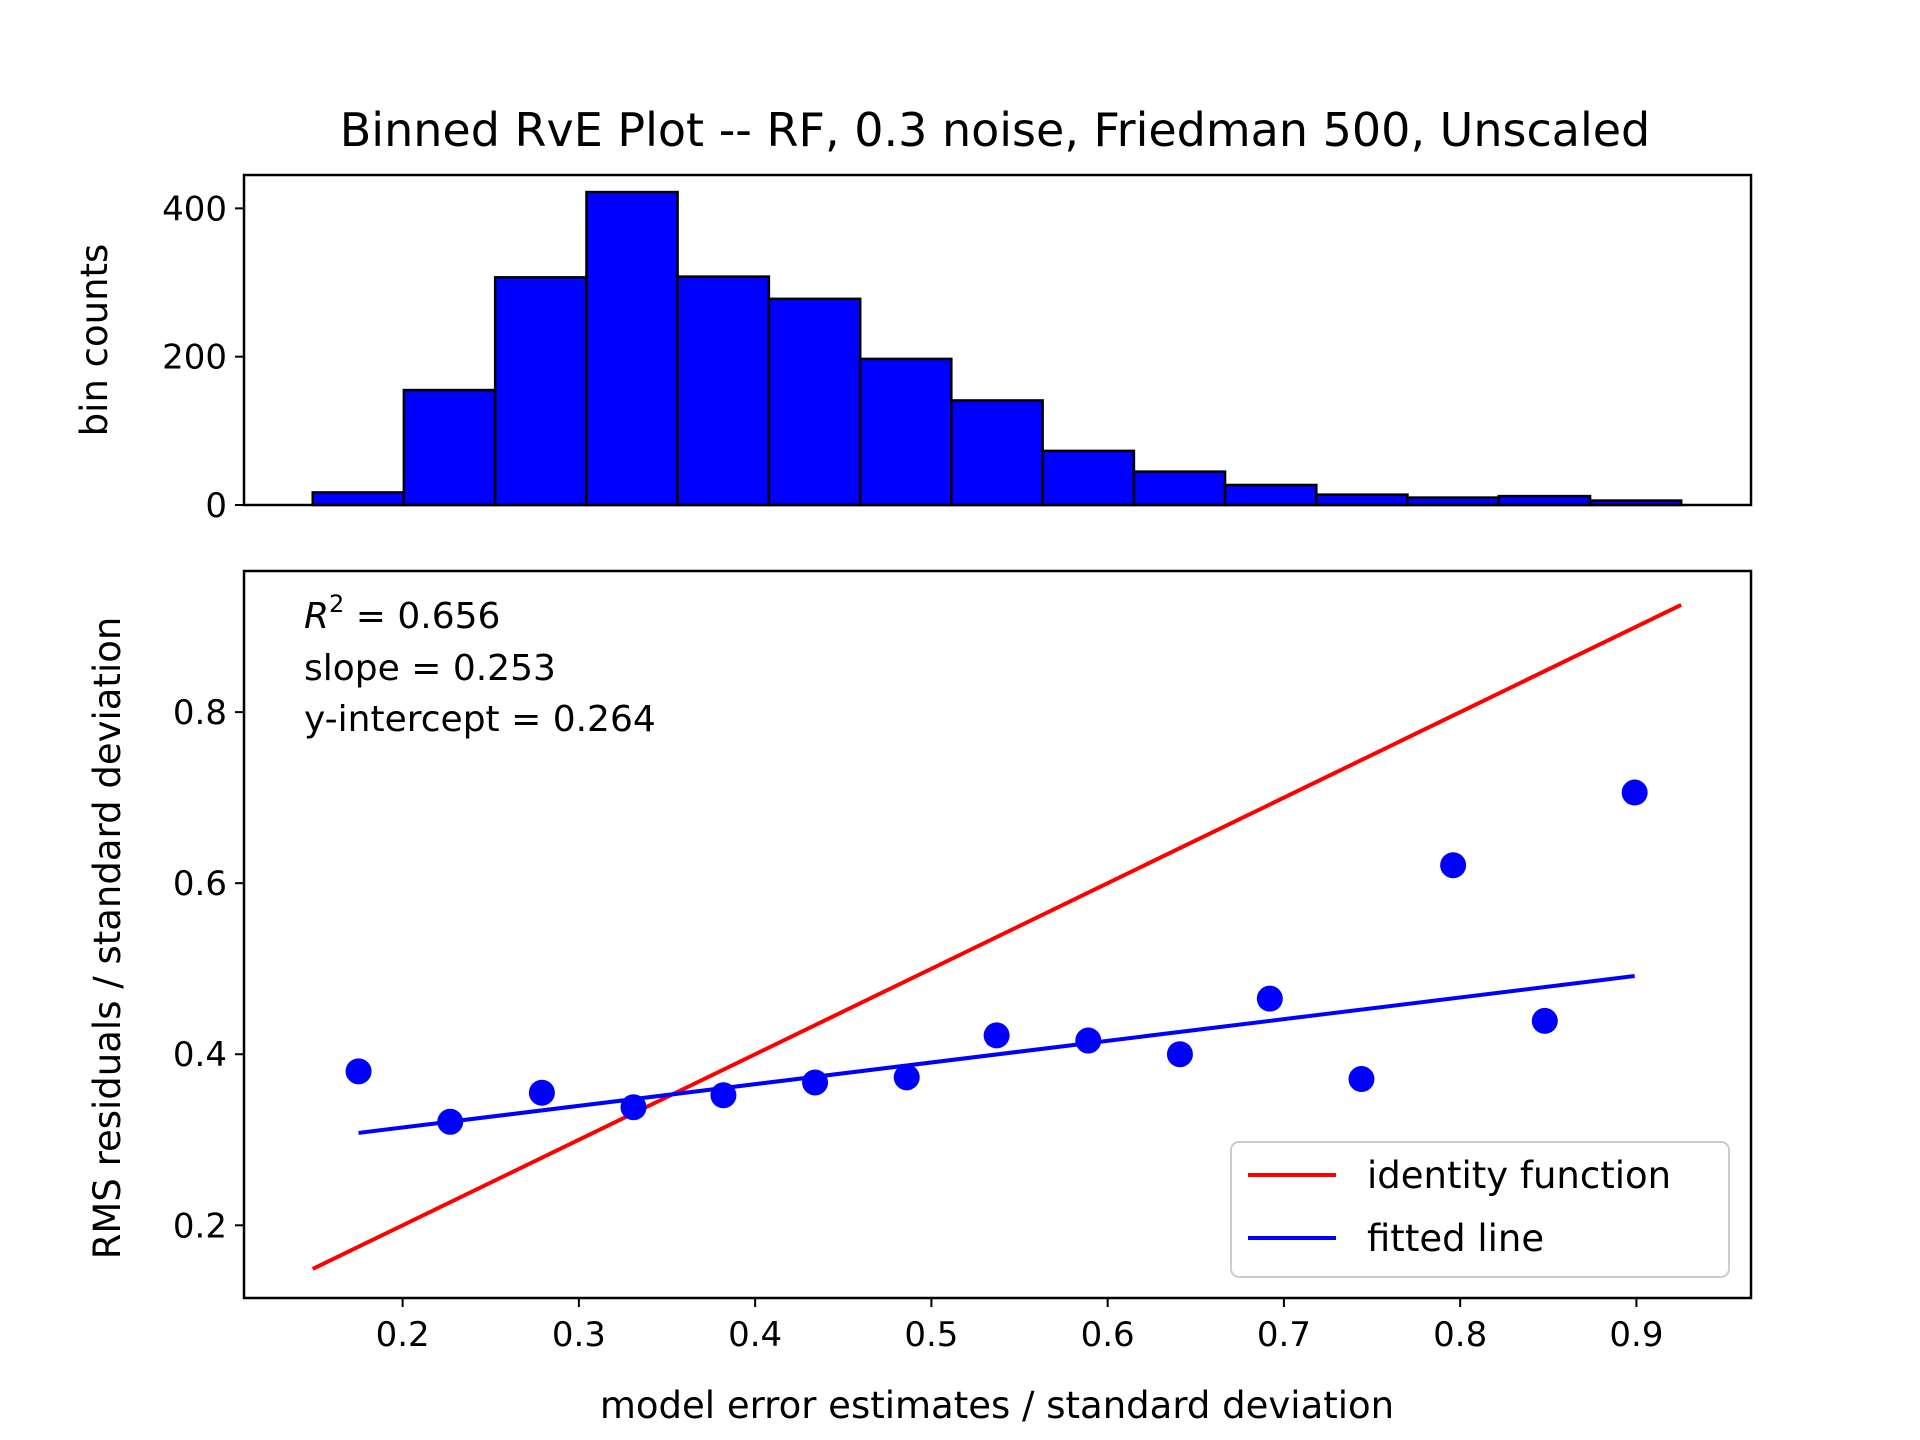  Describe the element at coordinates (208, 969) in the screenshot. I see `scatter-y-ticks: 0.2 0.4 0.6 0.8` at that location.